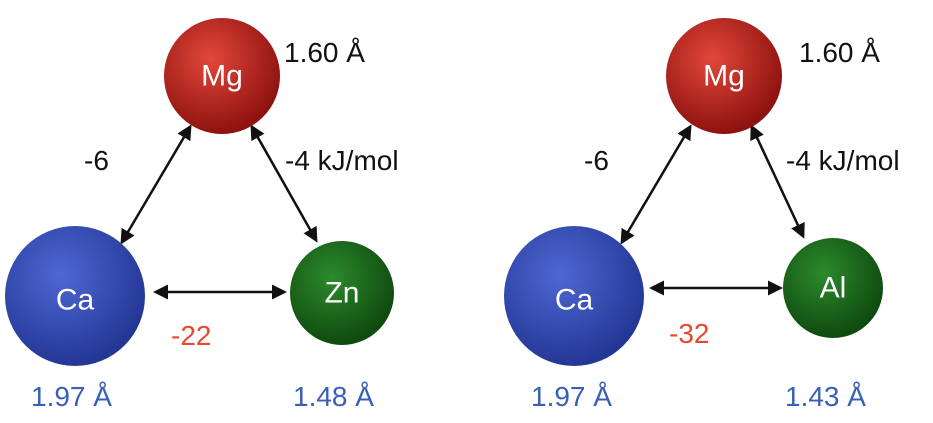  Describe the element at coordinates (191, 335) in the screenshot. I see `bottom-edge-energy: -22` at that location.